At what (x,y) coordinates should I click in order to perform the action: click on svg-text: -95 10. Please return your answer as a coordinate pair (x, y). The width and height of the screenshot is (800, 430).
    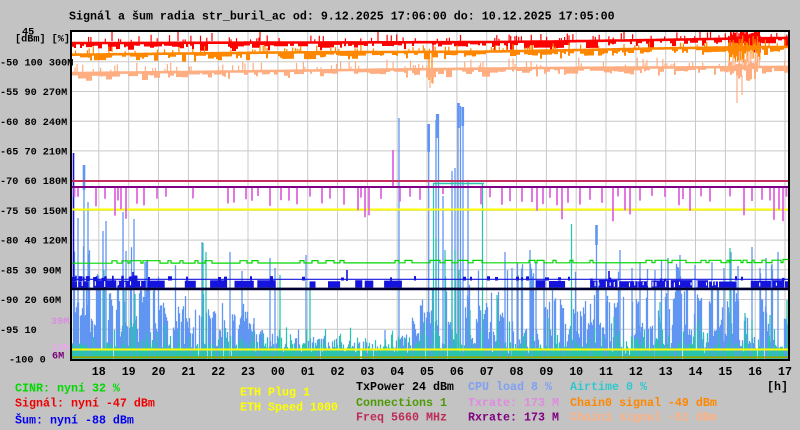
    Looking at the image, I should click on (18, 331).